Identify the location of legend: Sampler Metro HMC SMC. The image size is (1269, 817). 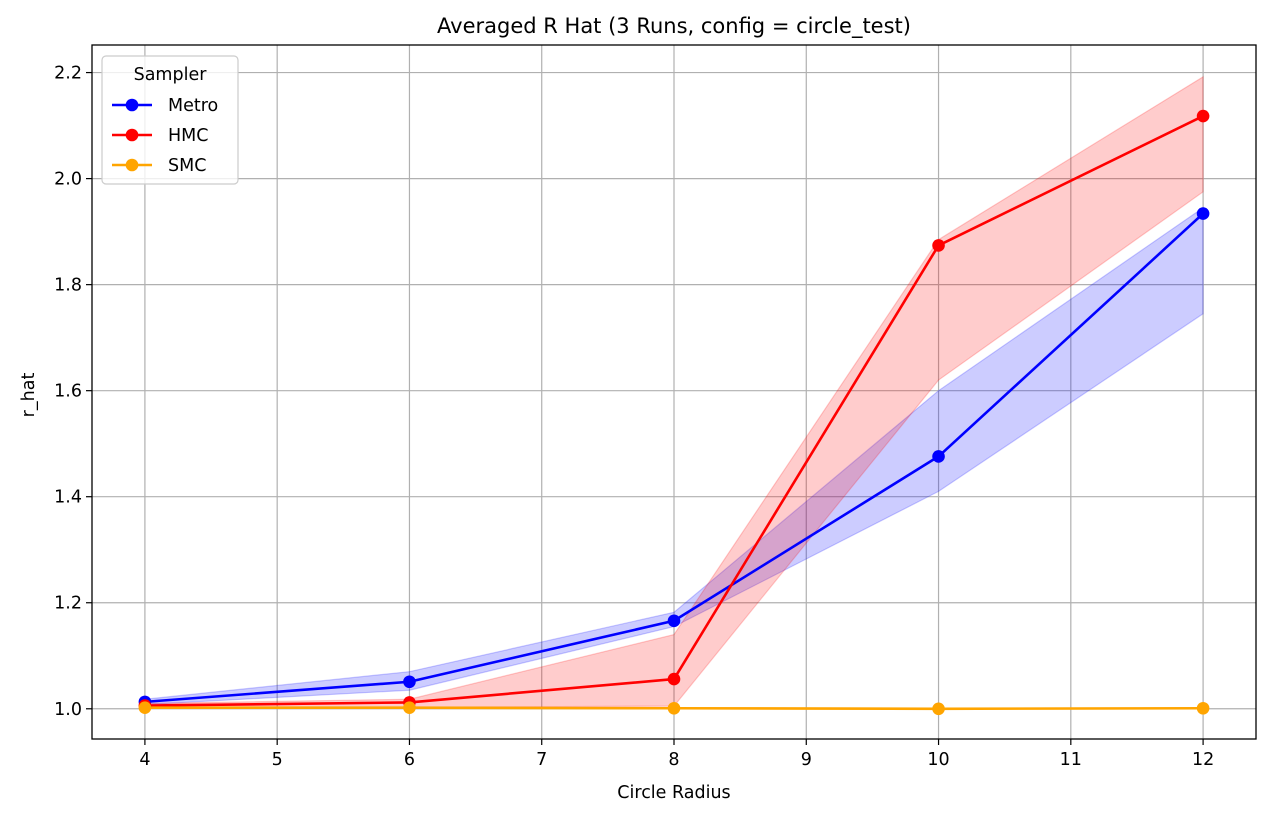
(170, 120).